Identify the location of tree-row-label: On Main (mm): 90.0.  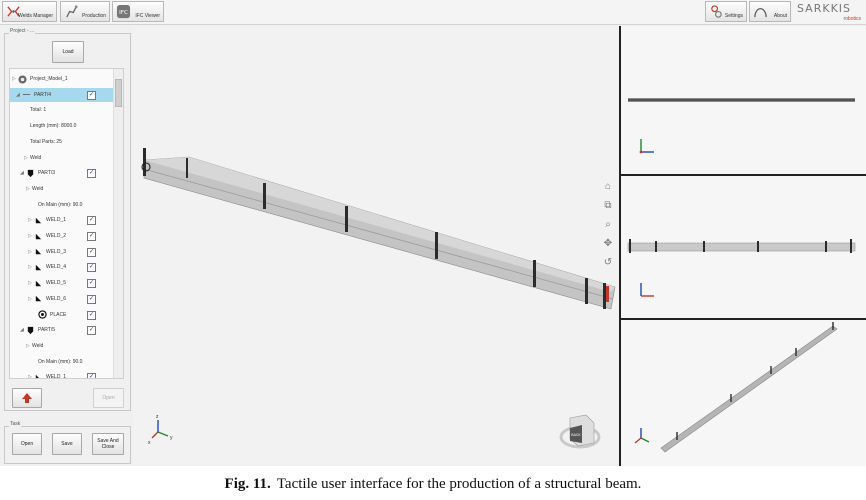
(60, 361).